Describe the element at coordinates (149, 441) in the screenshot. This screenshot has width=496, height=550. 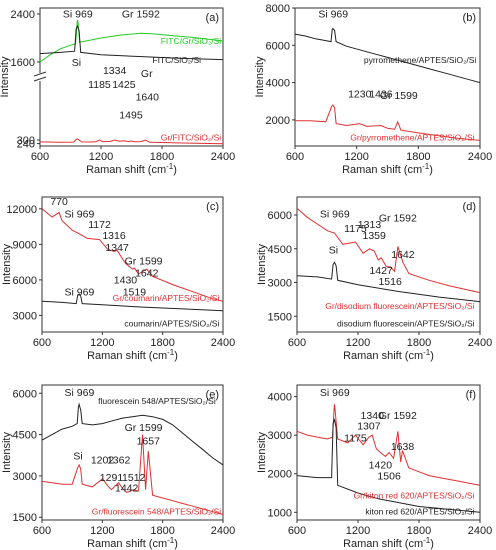
I see `peak-label: 1657` at that location.